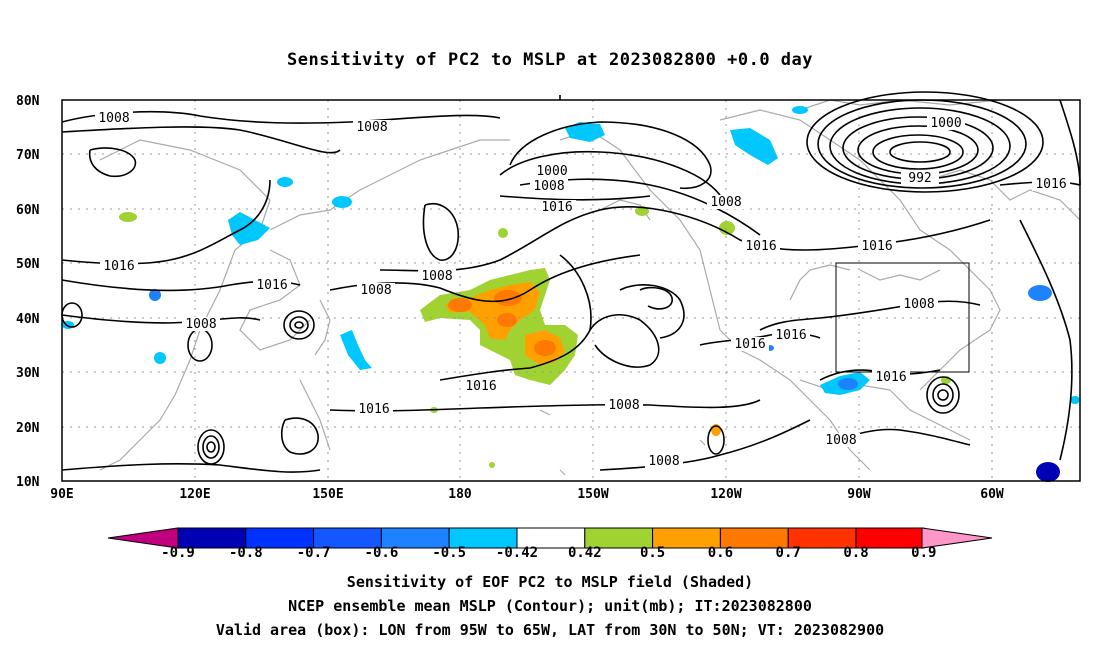 The height and width of the screenshot is (650, 1100). What do you see at coordinates (957, 538) in the screenshot?
I see `colorbar-right-arrow` at bounding box center [957, 538].